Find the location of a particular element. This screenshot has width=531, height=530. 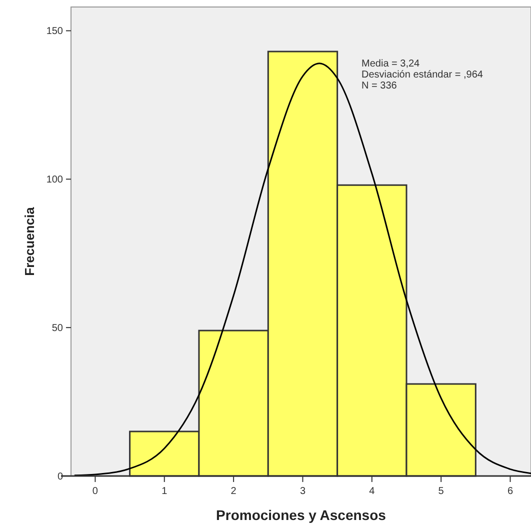

y-tick-label: 150 is located at coordinates (55, 32).